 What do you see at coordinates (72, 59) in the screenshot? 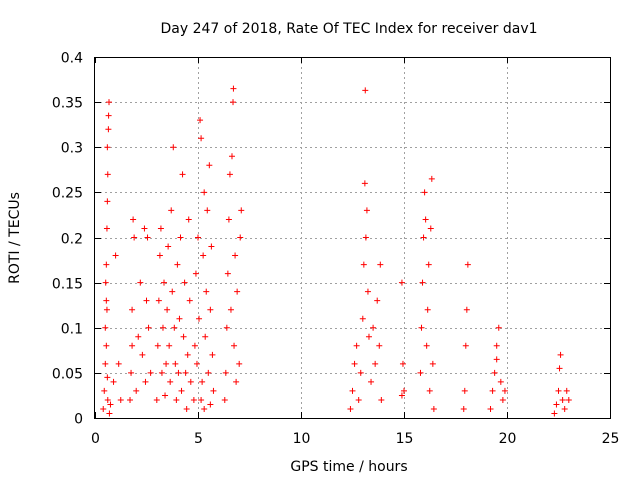
I see `y-tick-label: 0.4` at bounding box center [72, 59].